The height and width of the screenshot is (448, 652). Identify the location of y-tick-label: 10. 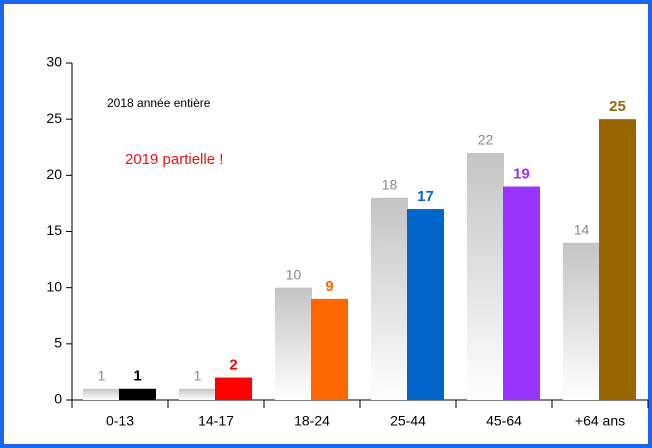
(54, 286).